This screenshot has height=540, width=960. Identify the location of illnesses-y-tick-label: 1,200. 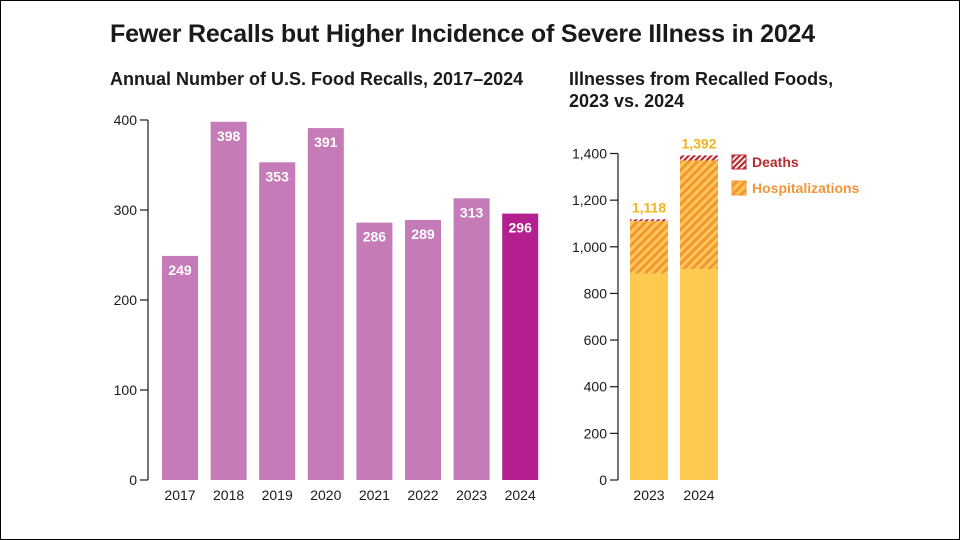
(589, 200).